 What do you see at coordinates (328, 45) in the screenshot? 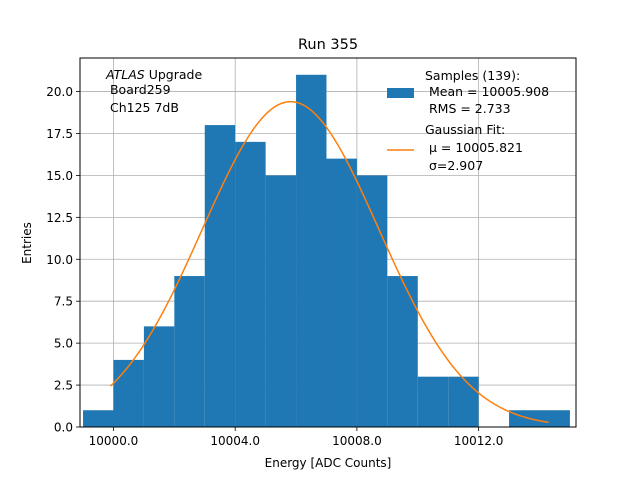
I see `chart-title: Run 355` at bounding box center [328, 45].